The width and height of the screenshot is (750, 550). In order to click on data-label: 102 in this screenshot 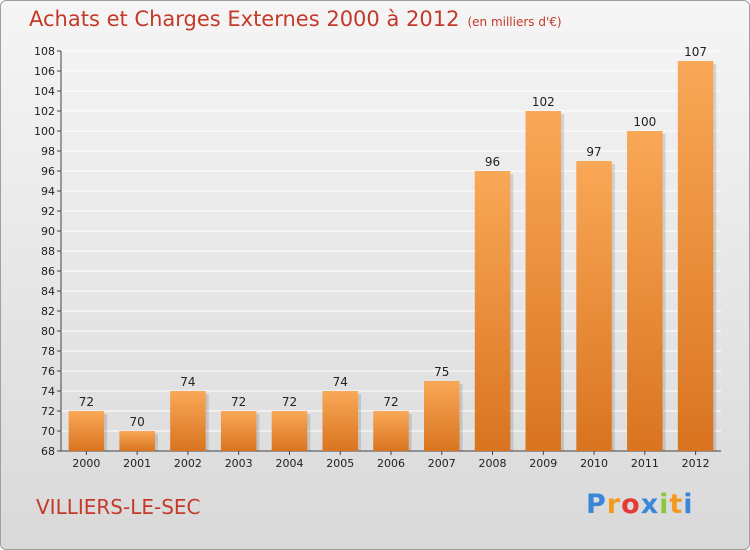, I will do `click(543, 102)`.